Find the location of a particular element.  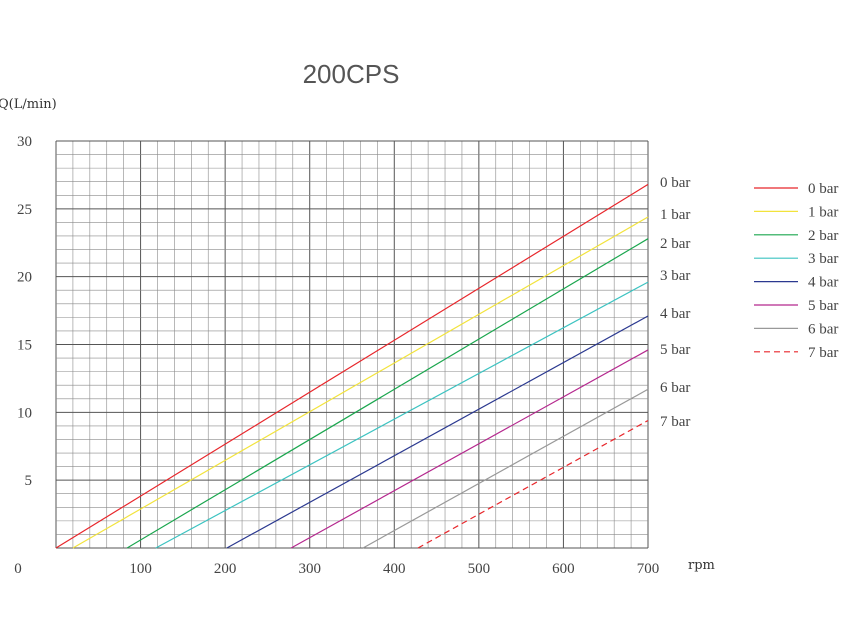

series-line-6-bar is located at coordinates (505, 468).